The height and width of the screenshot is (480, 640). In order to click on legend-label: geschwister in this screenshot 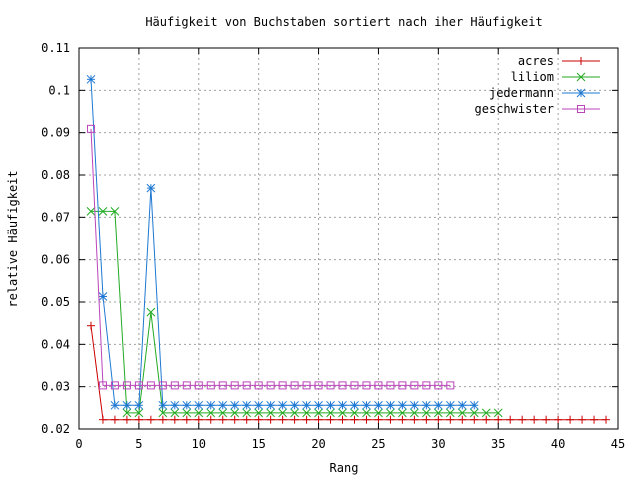, I will do `click(514, 109)`.